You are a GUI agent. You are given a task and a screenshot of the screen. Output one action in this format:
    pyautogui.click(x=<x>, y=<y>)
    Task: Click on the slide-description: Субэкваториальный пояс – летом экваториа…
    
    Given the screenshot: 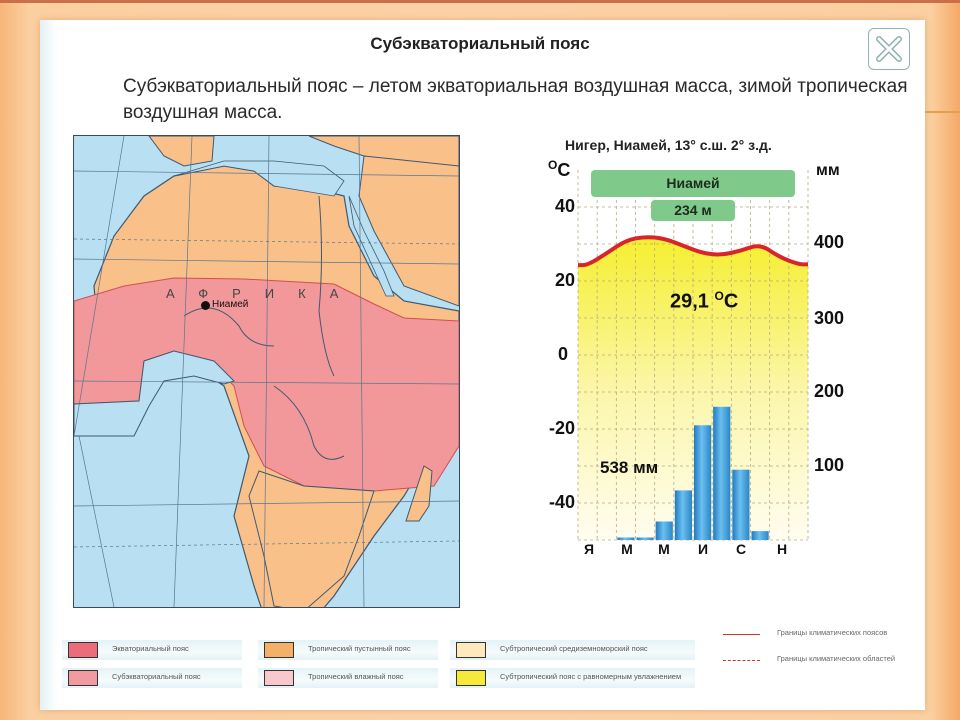 What is the action you would take?
    pyautogui.click(x=515, y=99)
    